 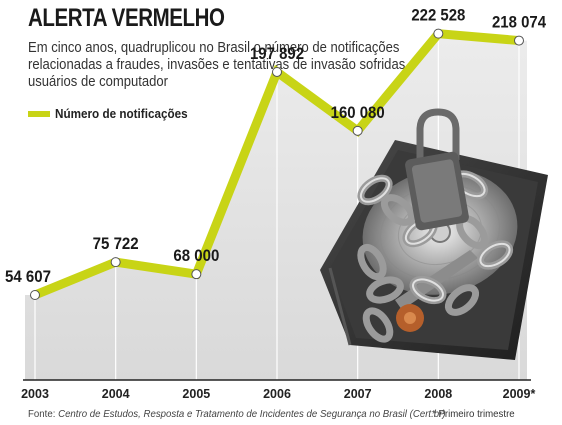 I want to click on data-label-2003: 54 607, so click(x=28, y=276).